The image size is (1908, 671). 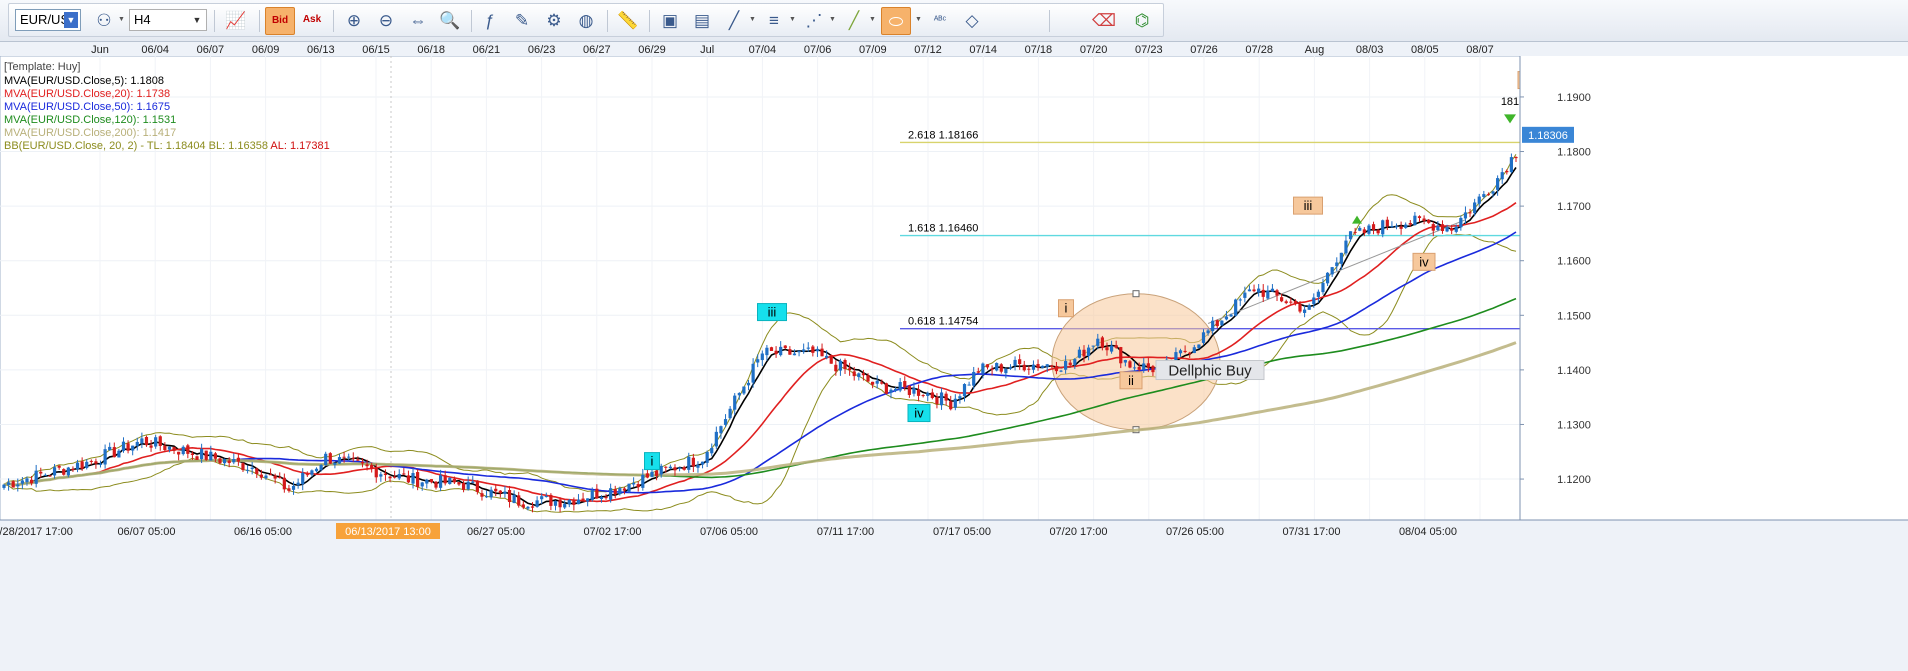 What do you see at coordinates (236, 20) in the screenshot?
I see `chart-type-icon: 📈` at bounding box center [236, 20].